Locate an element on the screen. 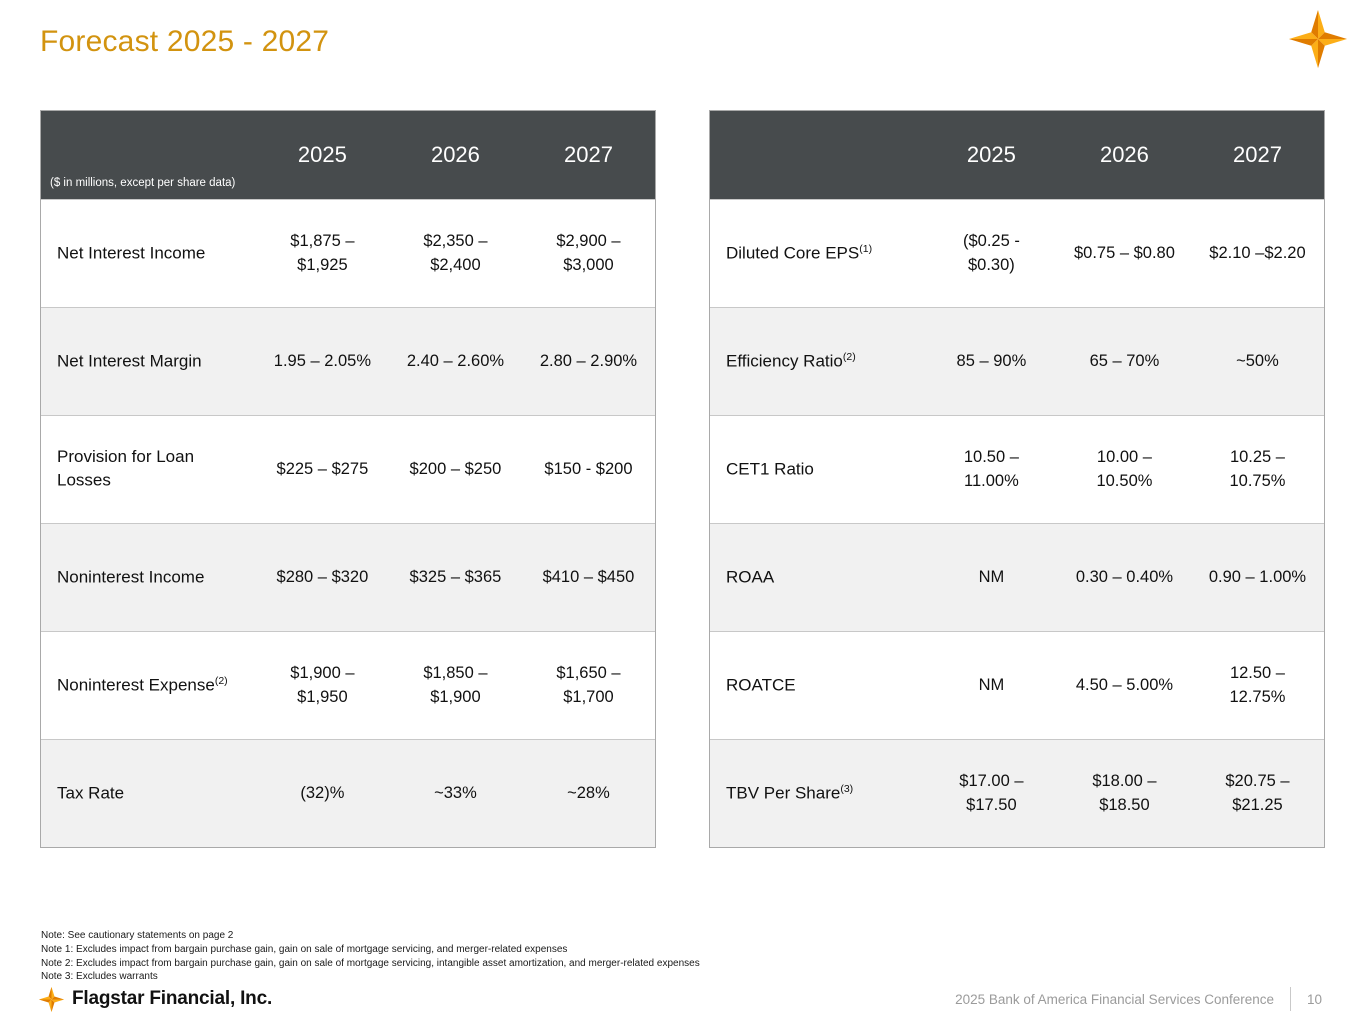 This screenshot has height=1024, width=1365. value-cell: $200 – $250 is located at coordinates (455, 468).